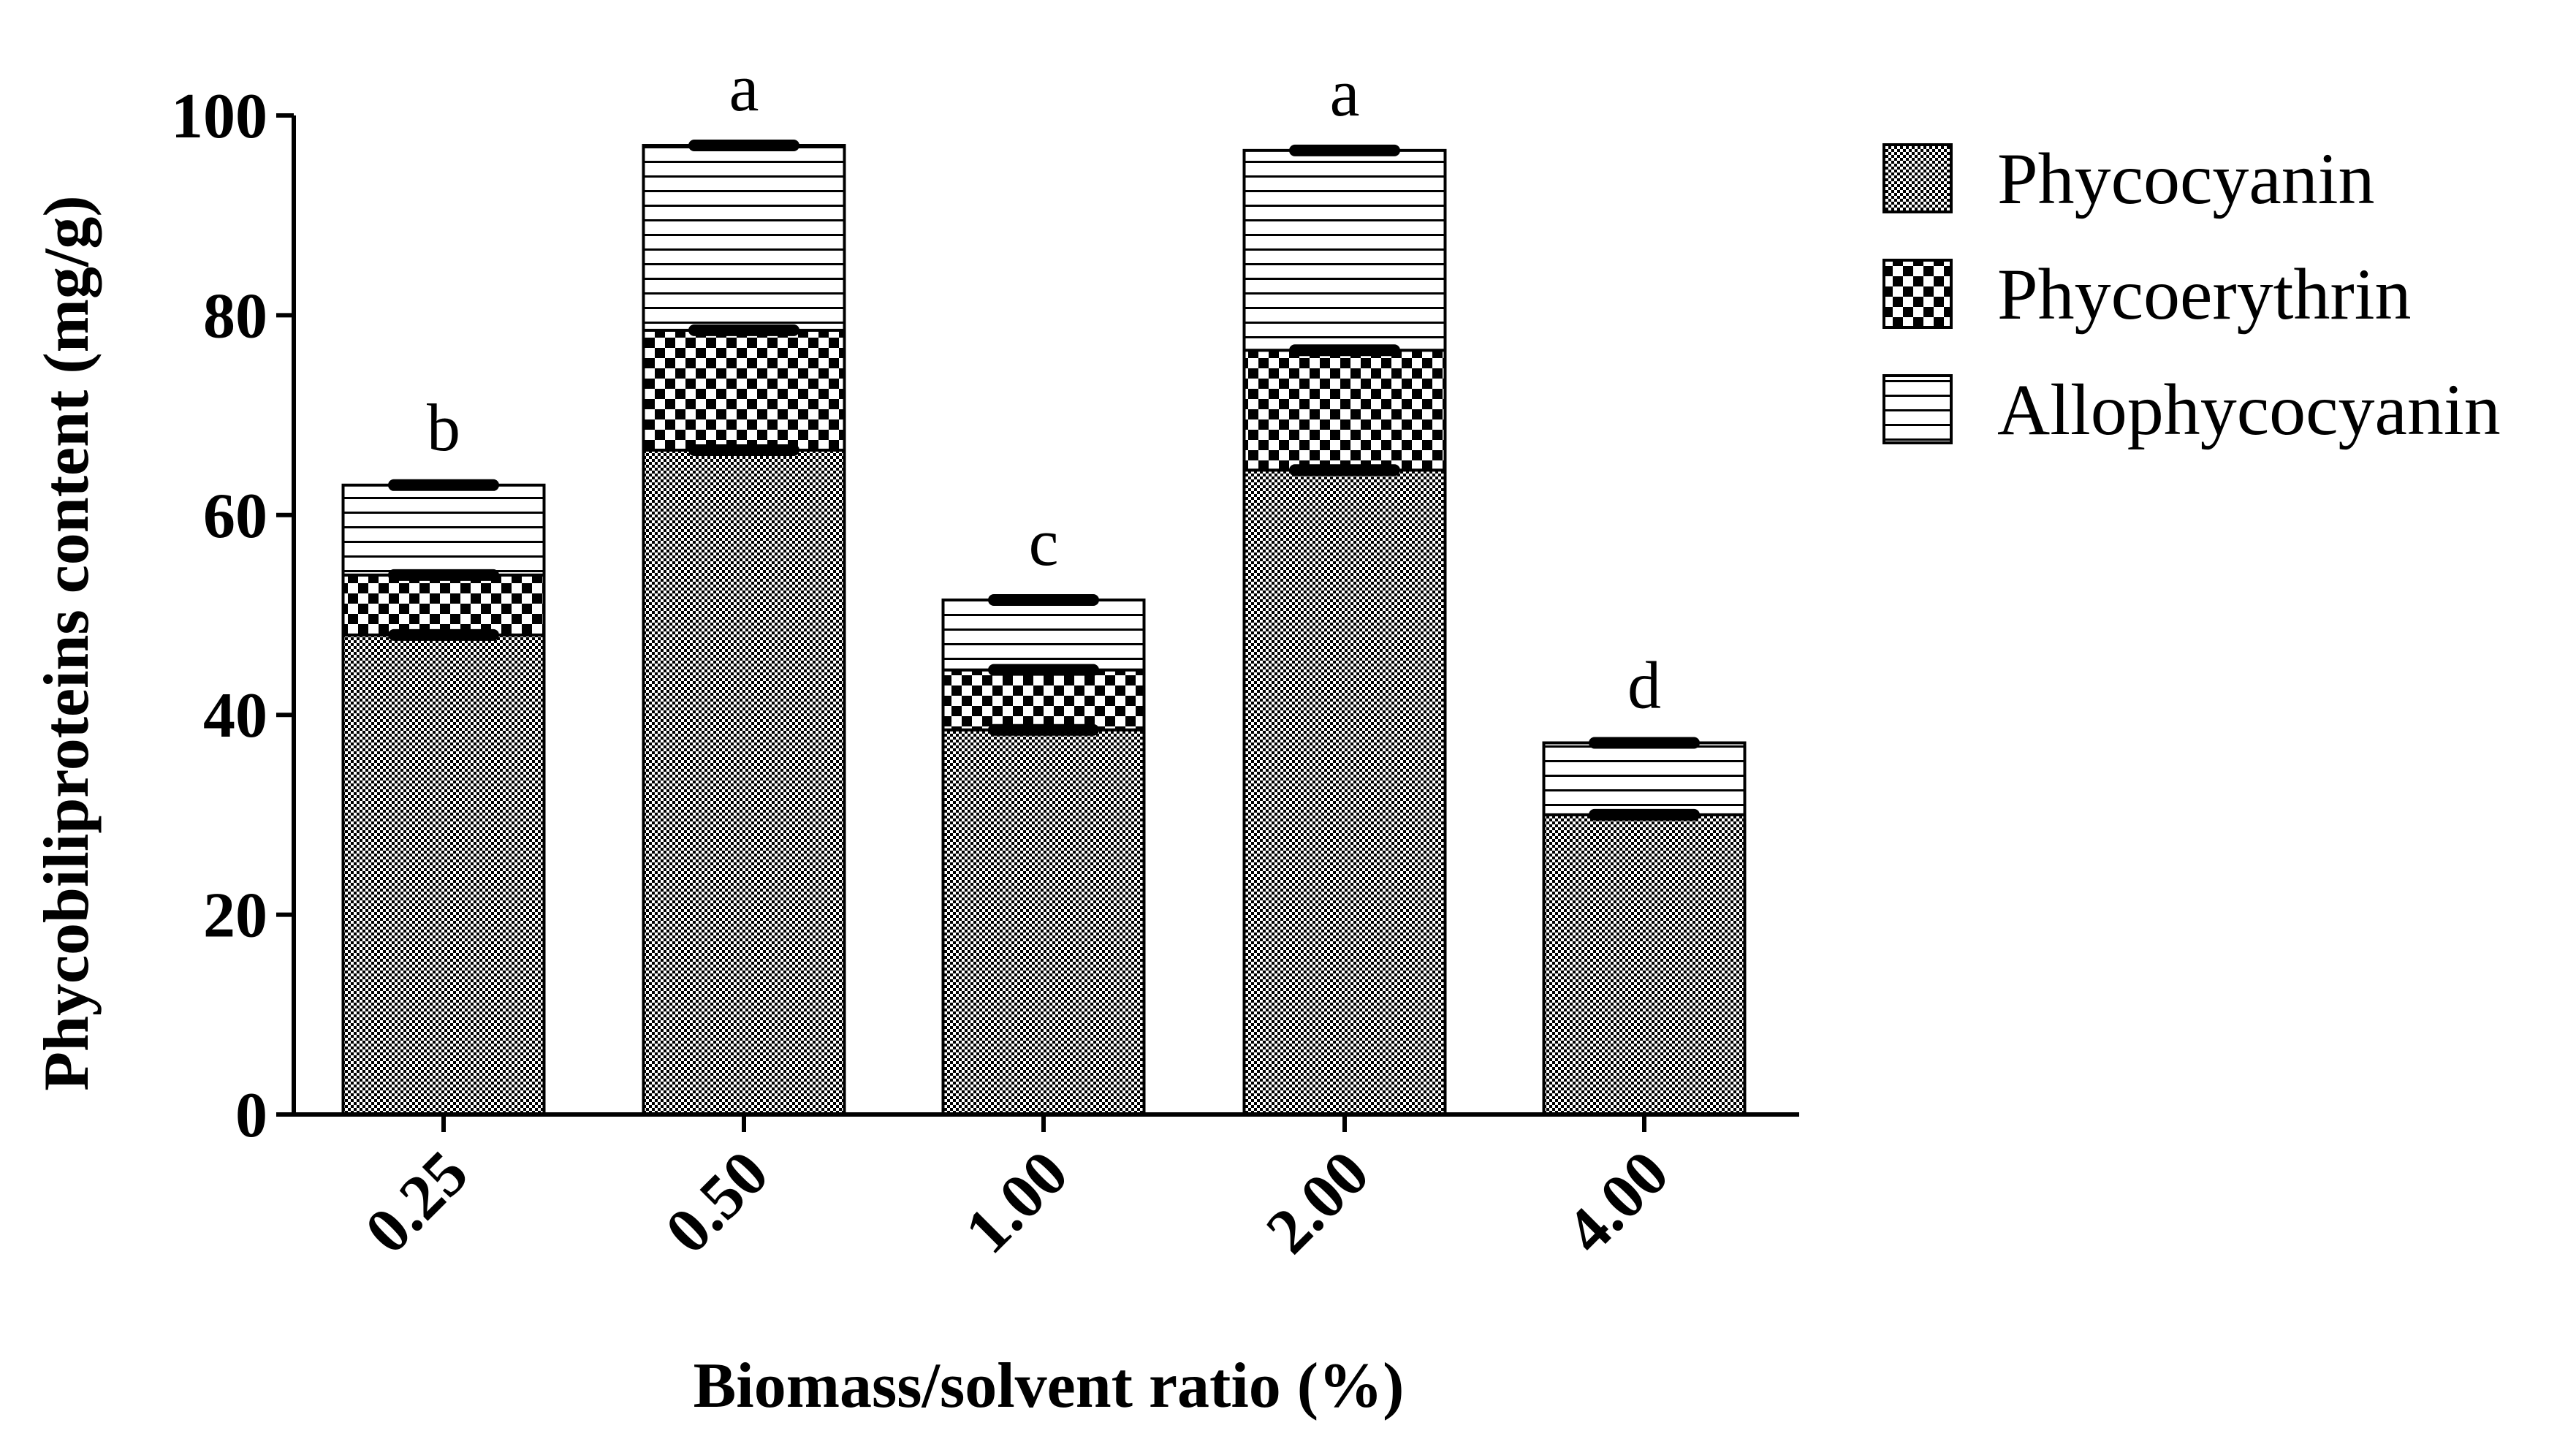 The height and width of the screenshot is (1447, 2576). What do you see at coordinates (1645, 965) in the screenshot?
I see `bar-phycocyanin-4.00` at bounding box center [1645, 965].